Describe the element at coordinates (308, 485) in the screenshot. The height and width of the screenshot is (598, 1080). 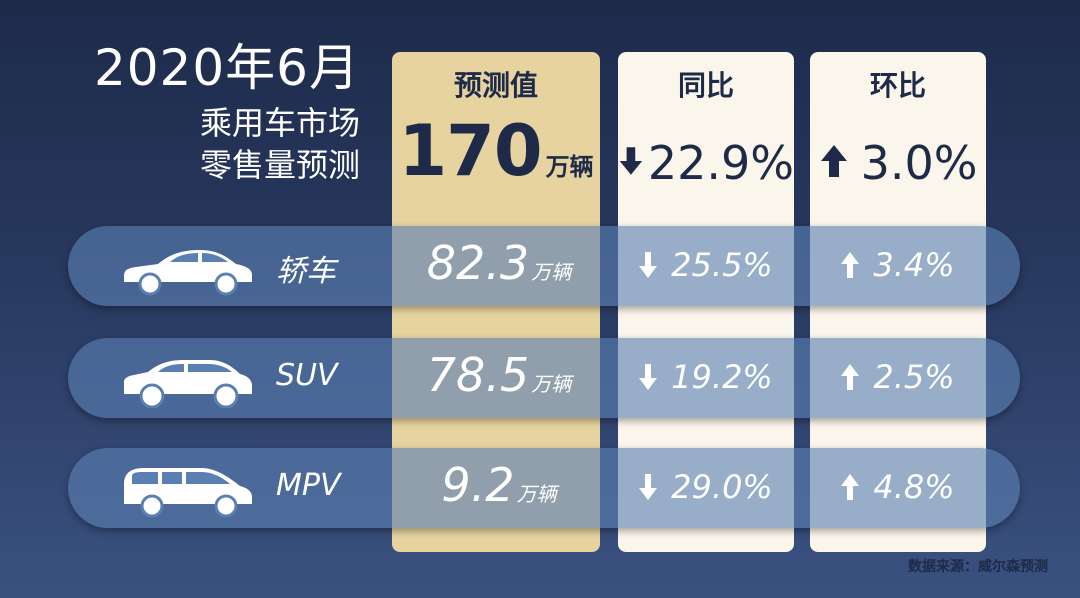
I see `row-mpv-label: MPV` at that location.